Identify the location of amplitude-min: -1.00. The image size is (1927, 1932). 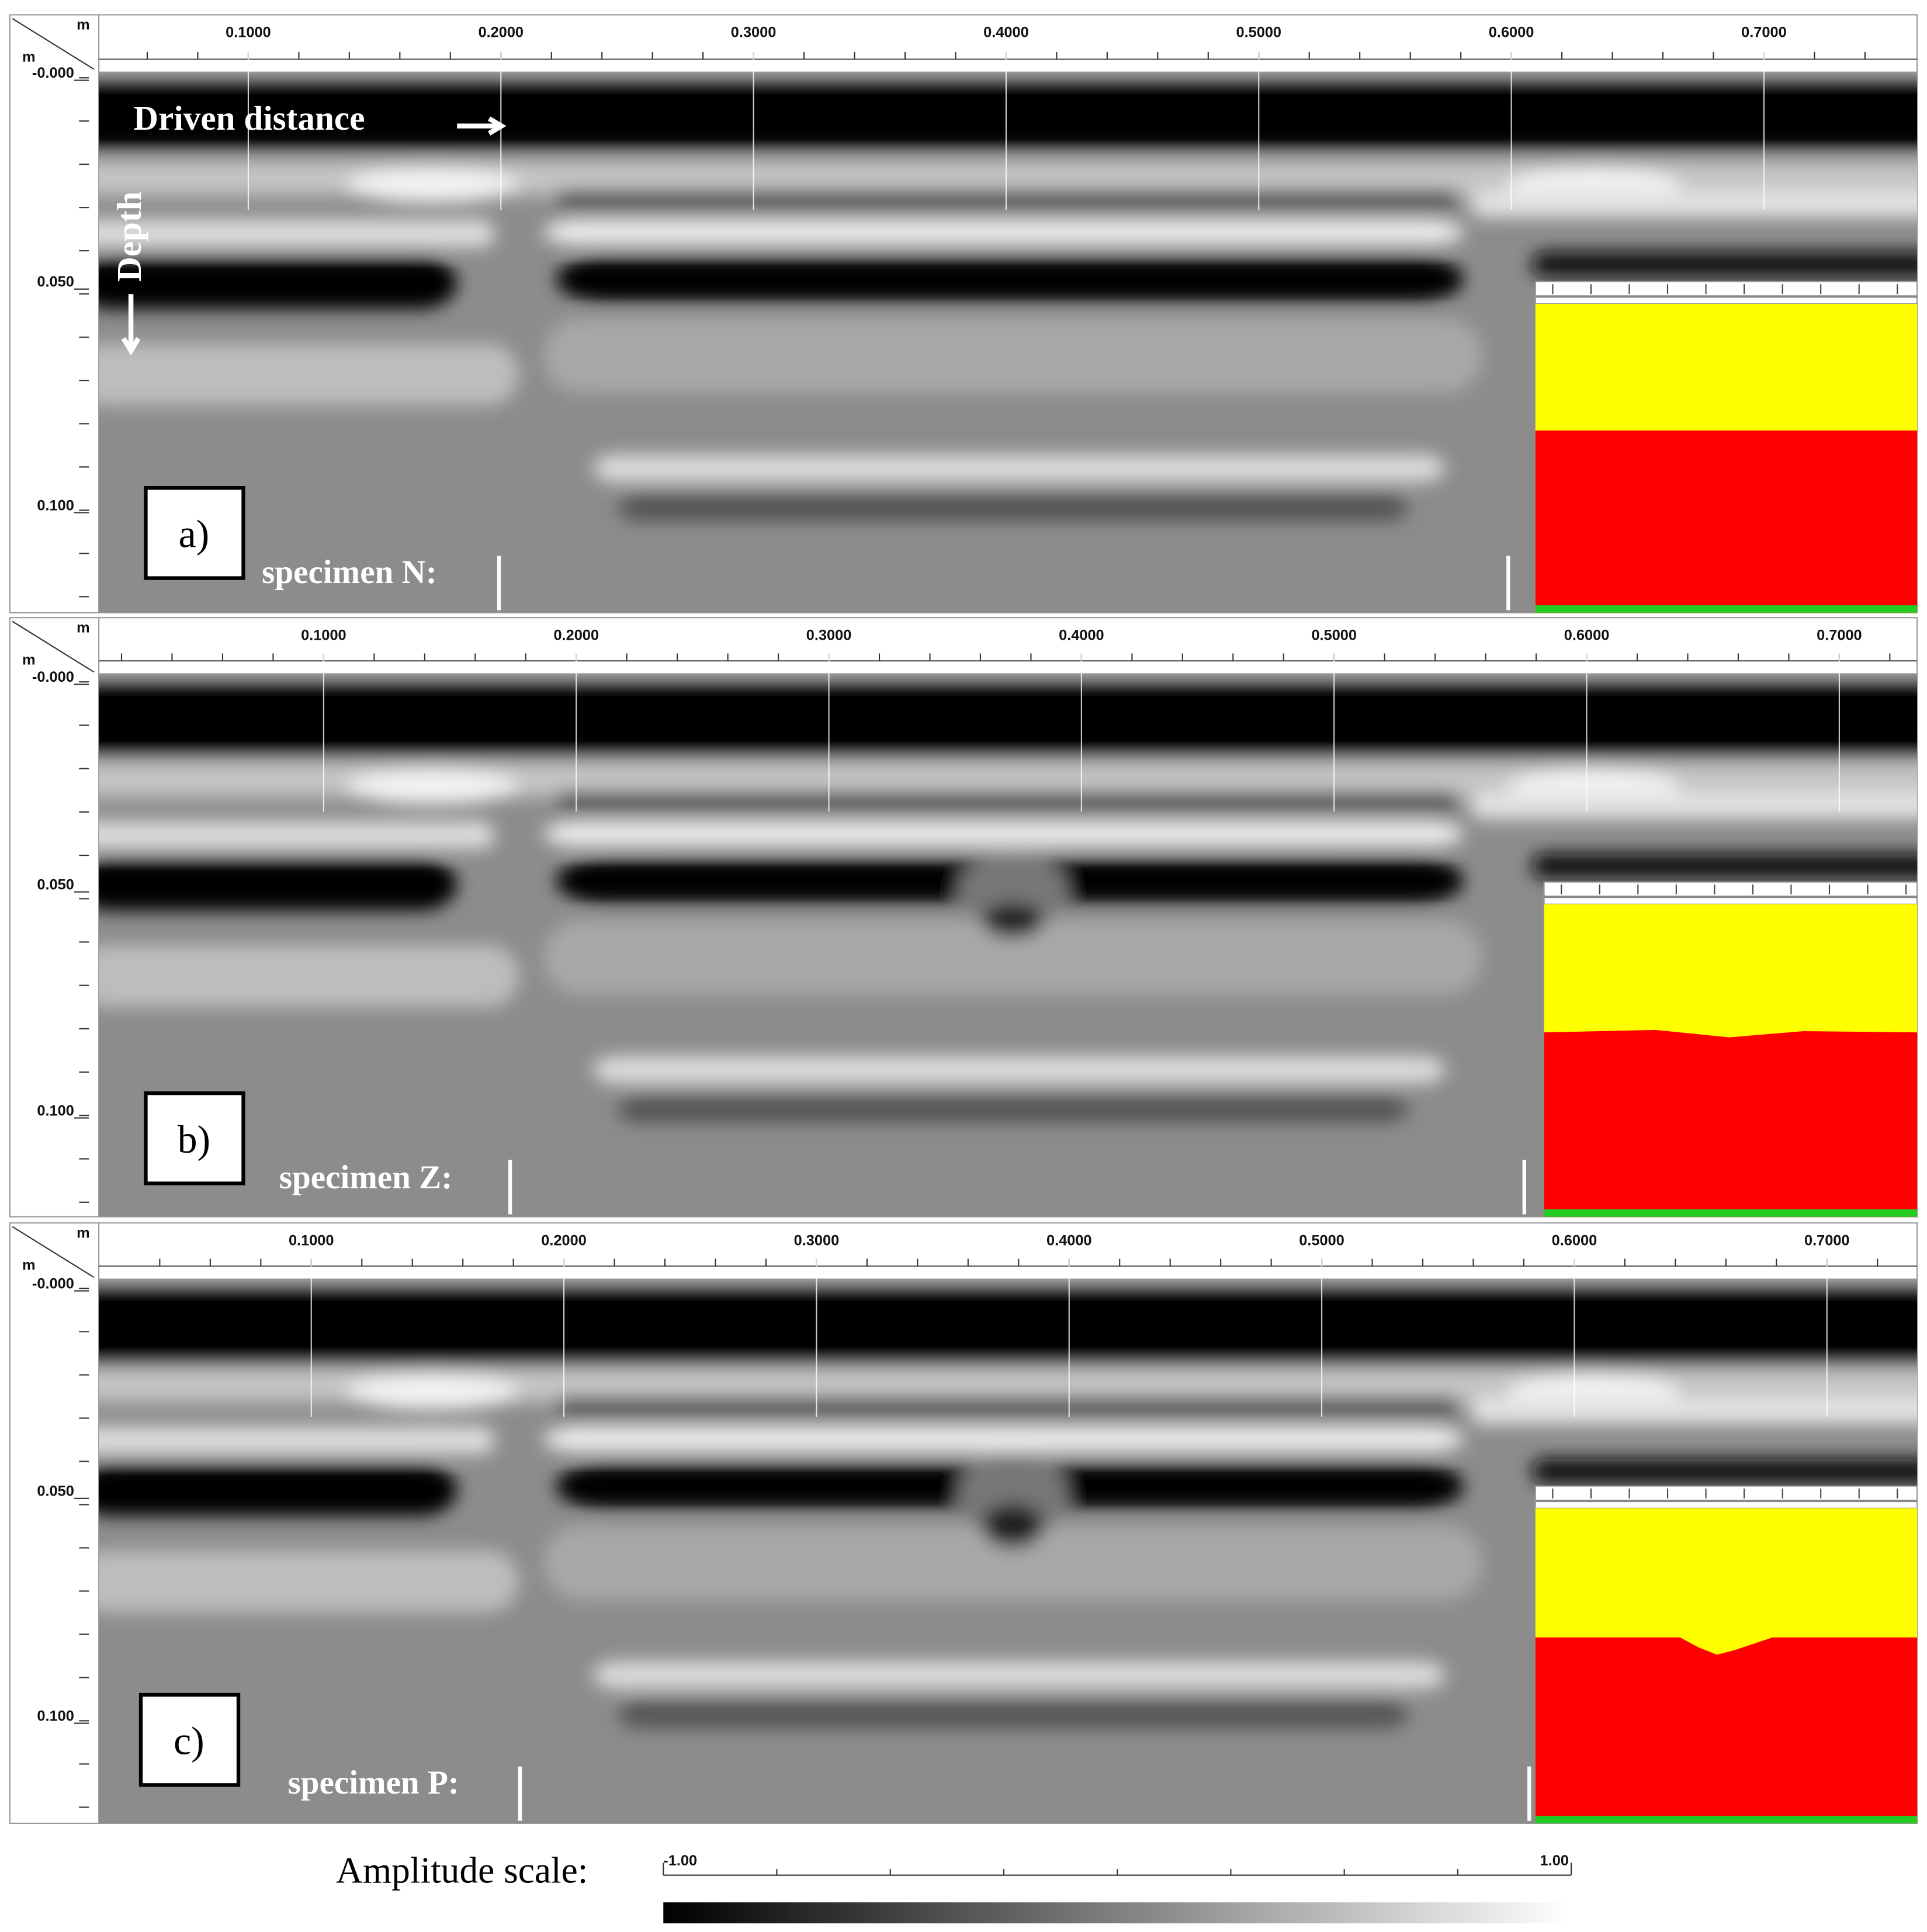
(680, 1861).